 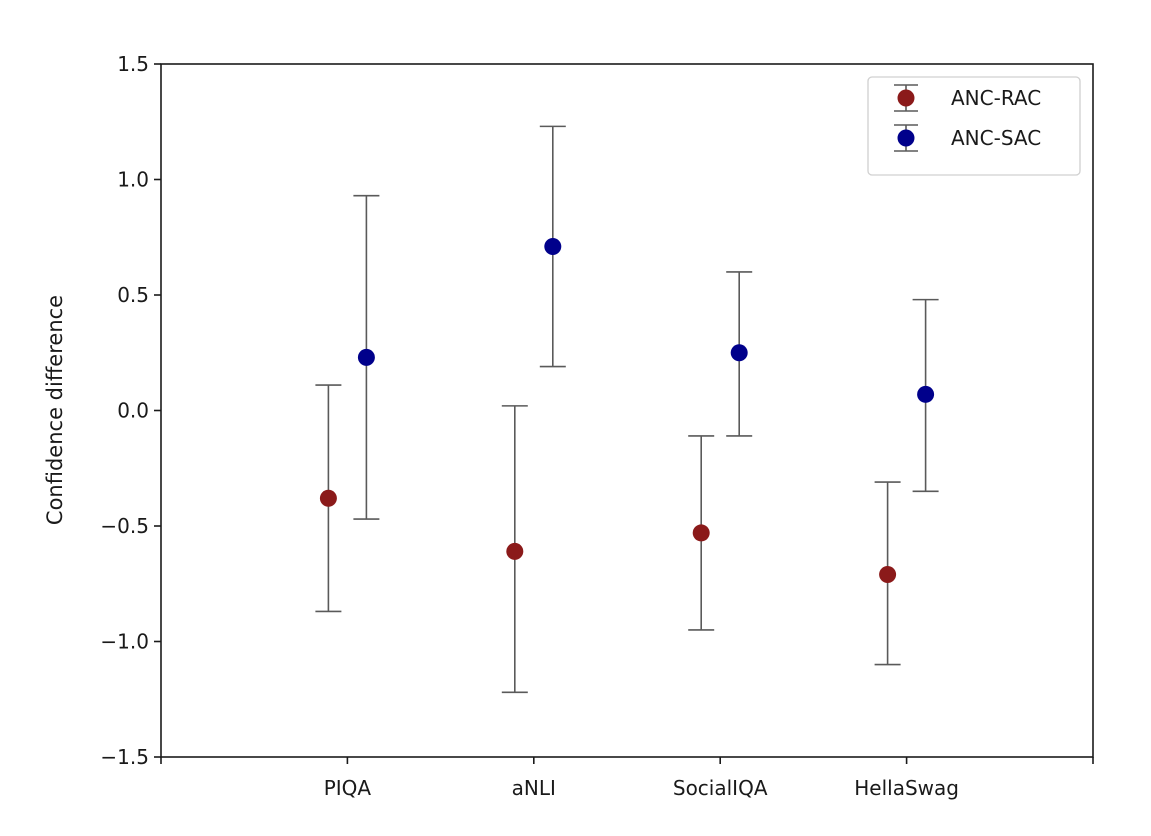 What do you see at coordinates (124, 757) in the screenshot?
I see `y-tick-label: −1.5` at bounding box center [124, 757].